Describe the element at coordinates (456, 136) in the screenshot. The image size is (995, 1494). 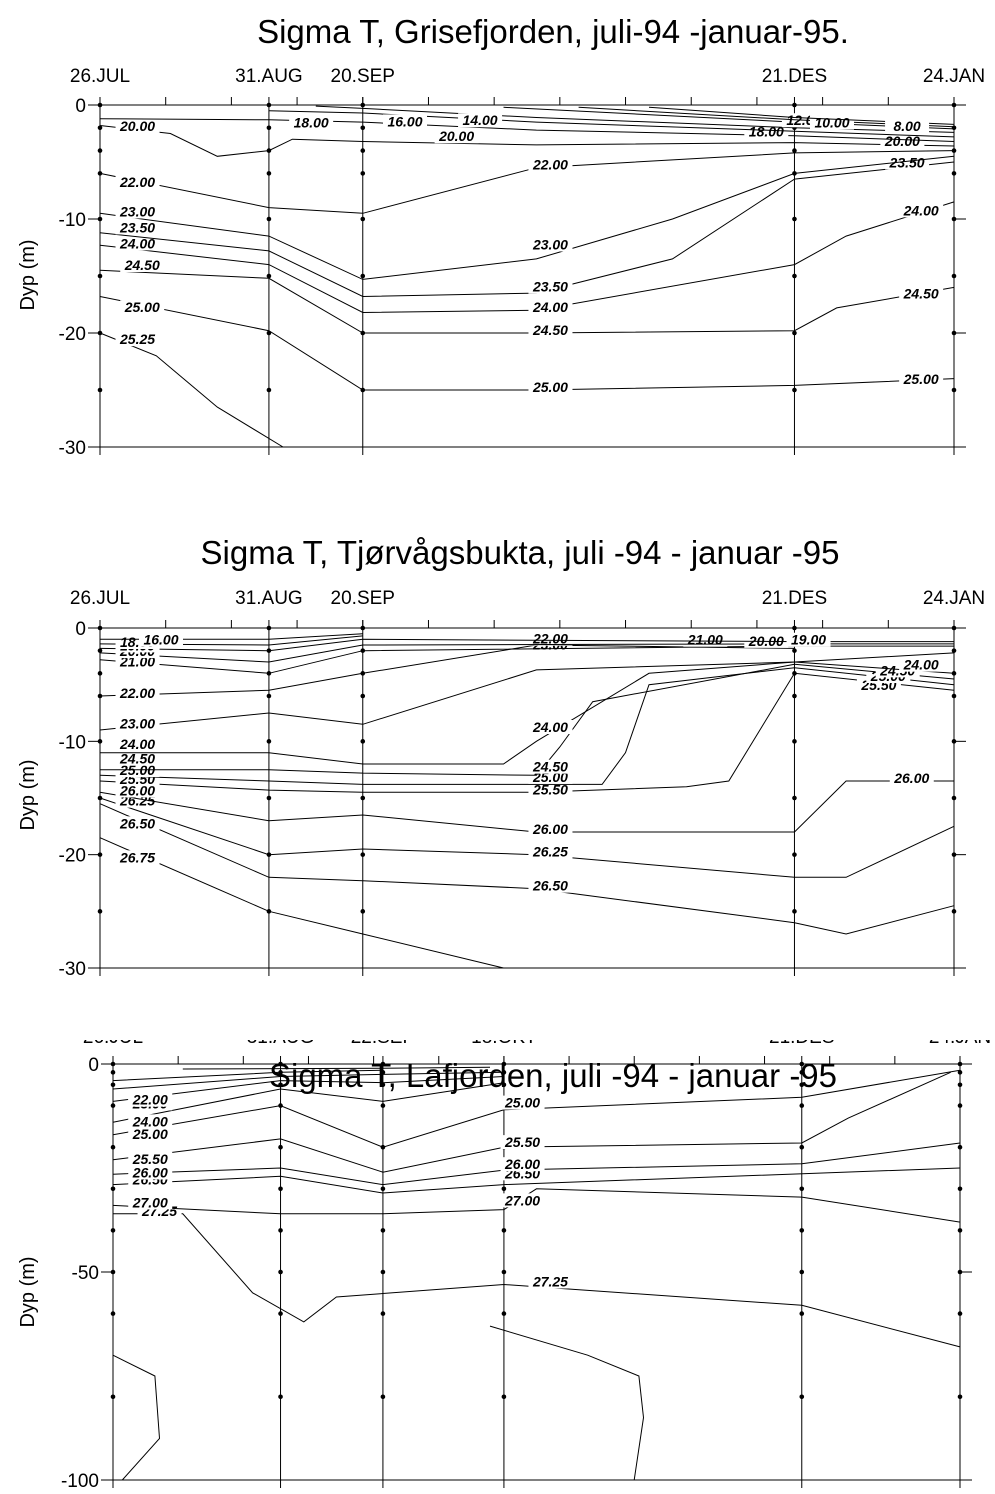
I see `contour-label: 20.00` at that location.